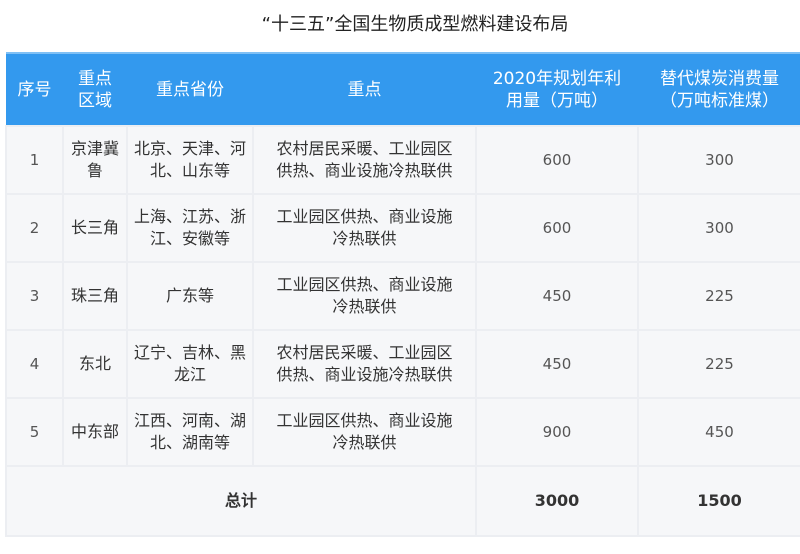 This screenshot has height=554, width=800. Describe the element at coordinates (34, 89) in the screenshot. I see `header-no: 序号` at that location.